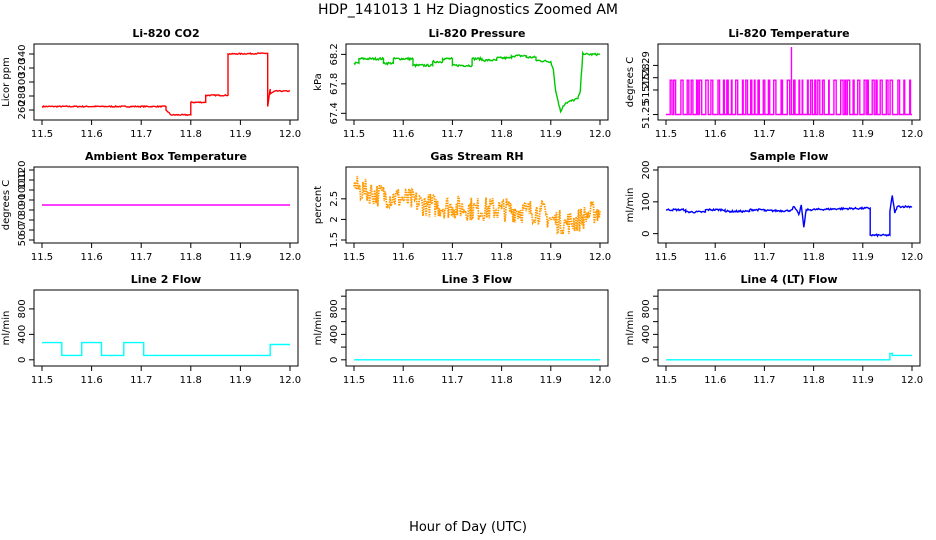 The width and height of the screenshot is (936, 540). What do you see at coordinates (22, 220) in the screenshot?
I see `y-tick-label: 70` at bounding box center [22, 220].